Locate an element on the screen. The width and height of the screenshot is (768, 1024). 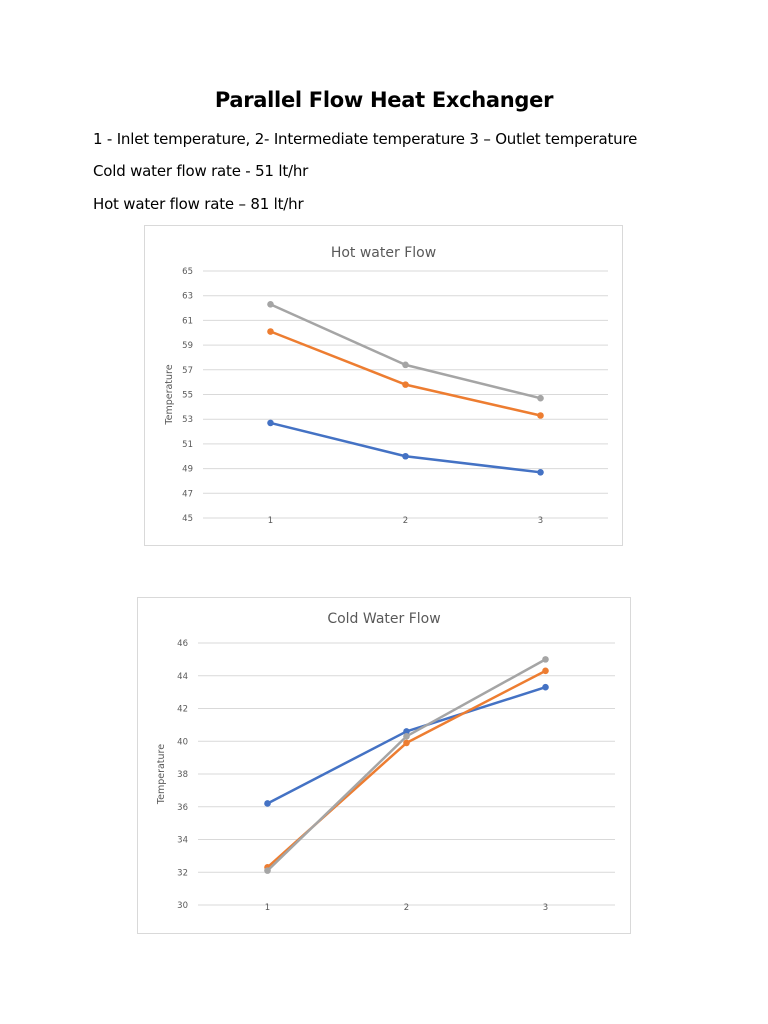
cold-water-flow-rate-line: Cold water flow rate - 51 lt/hr is located at coordinates (201, 171).